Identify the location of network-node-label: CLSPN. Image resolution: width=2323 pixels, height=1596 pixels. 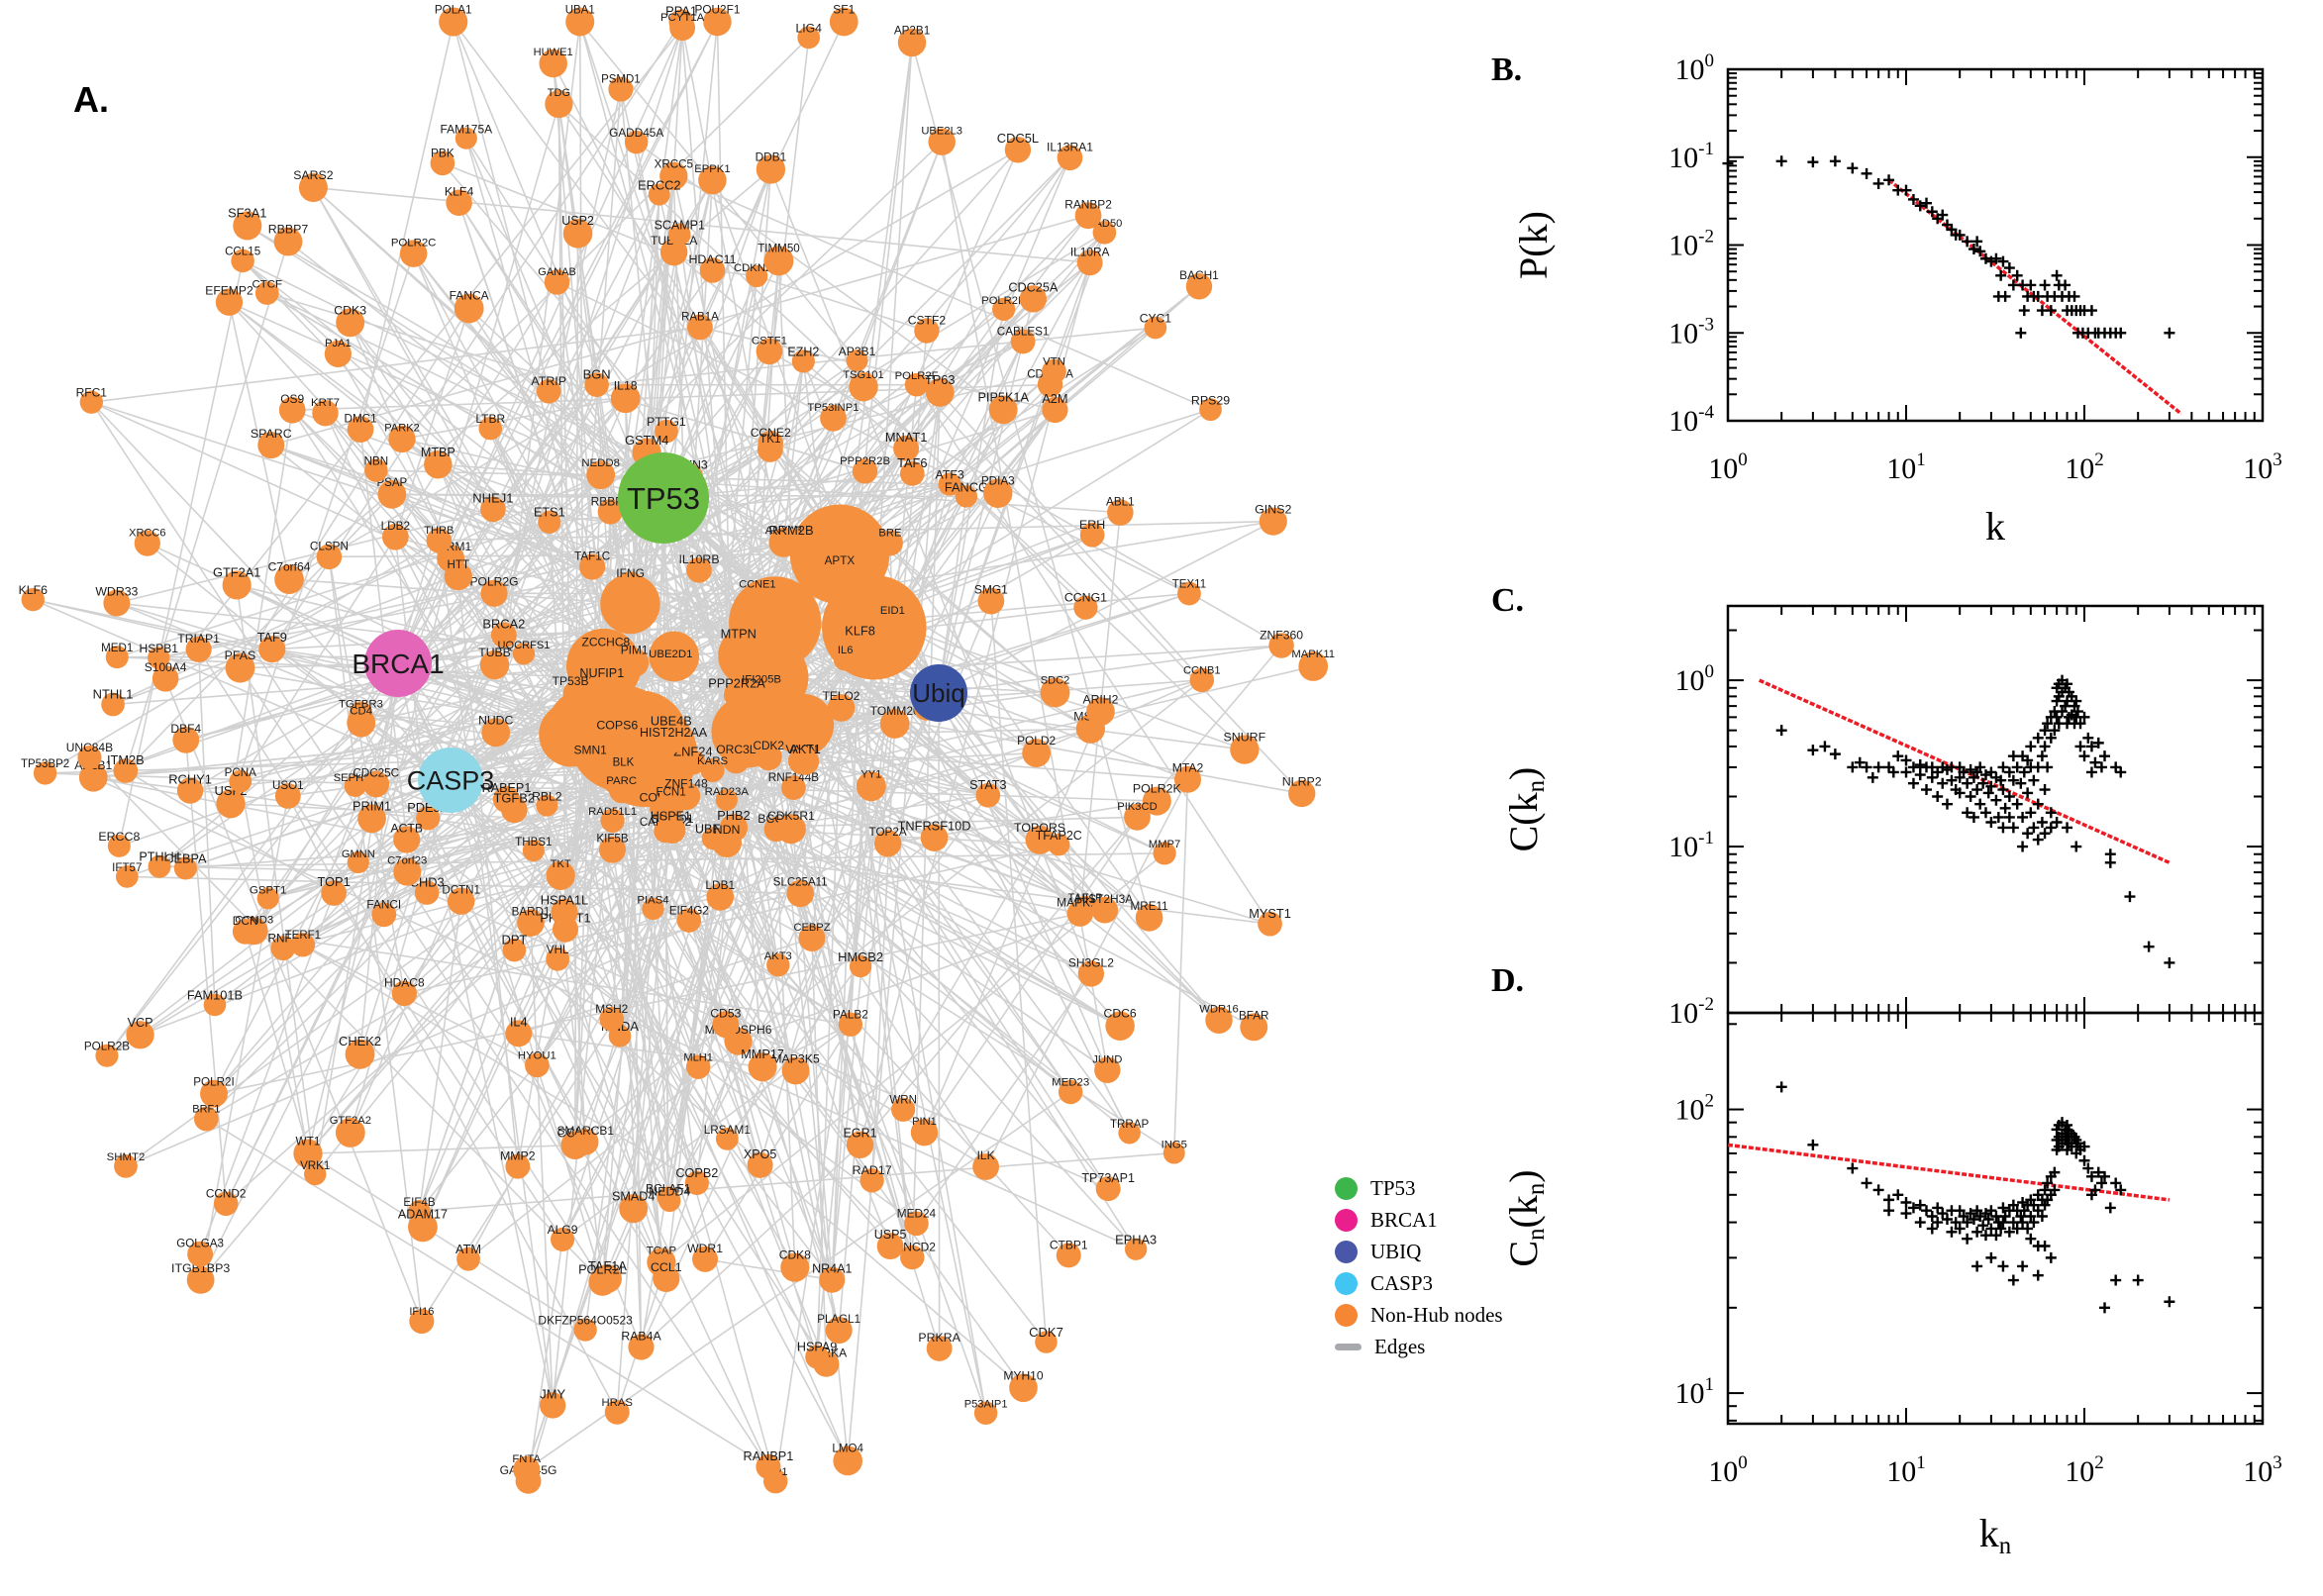
(329, 547).